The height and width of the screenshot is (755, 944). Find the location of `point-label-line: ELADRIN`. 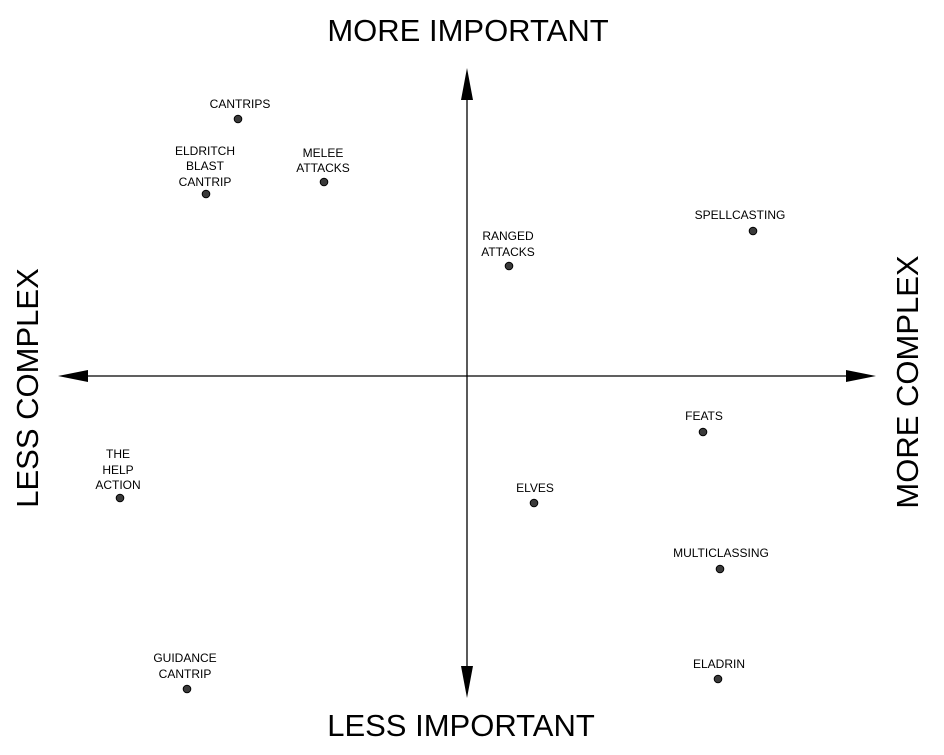

point-label-line: ELADRIN is located at coordinates (719, 664).